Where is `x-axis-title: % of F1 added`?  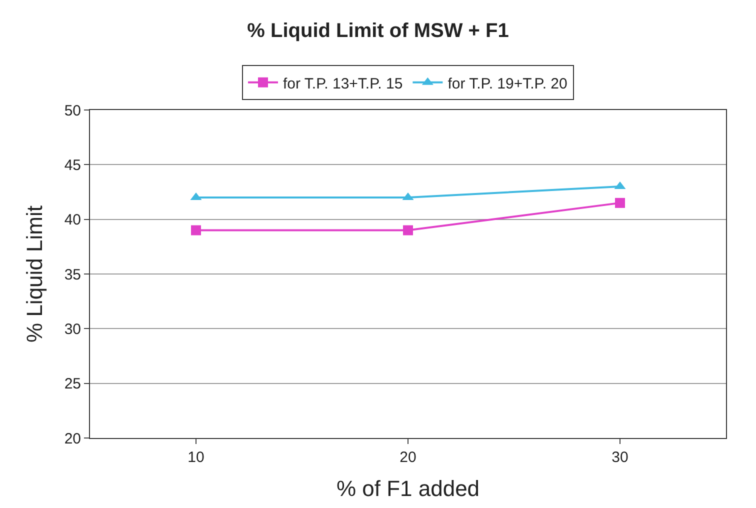 x-axis-title: % of F1 added is located at coordinates (408, 488).